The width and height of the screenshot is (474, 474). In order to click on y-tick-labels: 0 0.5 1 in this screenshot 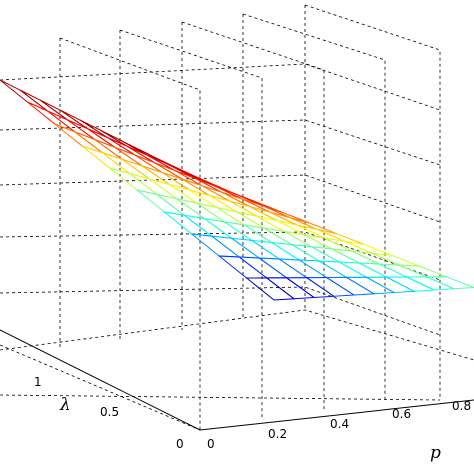, I will do `click(109, 413)`.